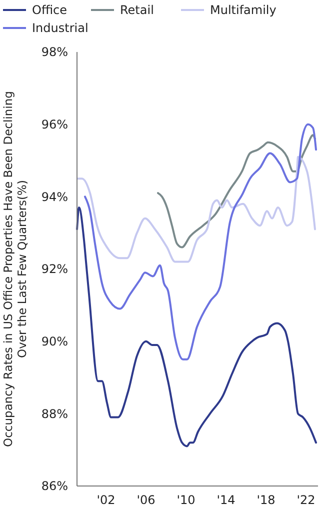  Describe the element at coordinates (236, 191) in the screenshot. I see `line-series` at that location.